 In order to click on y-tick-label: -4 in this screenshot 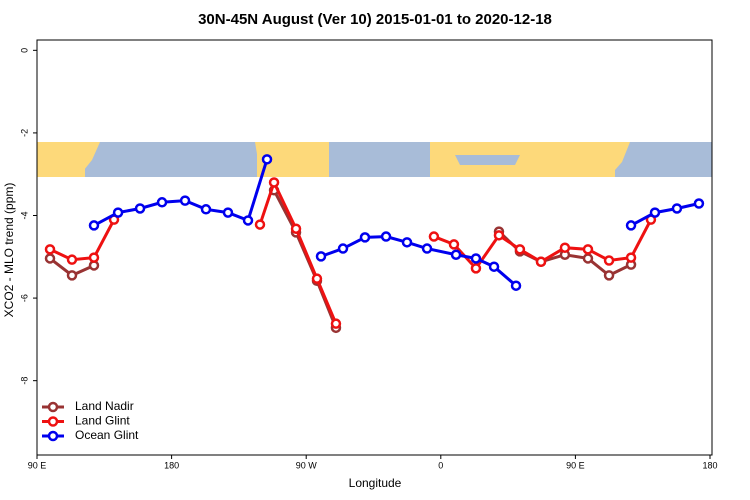, I will do `click(24, 215)`.